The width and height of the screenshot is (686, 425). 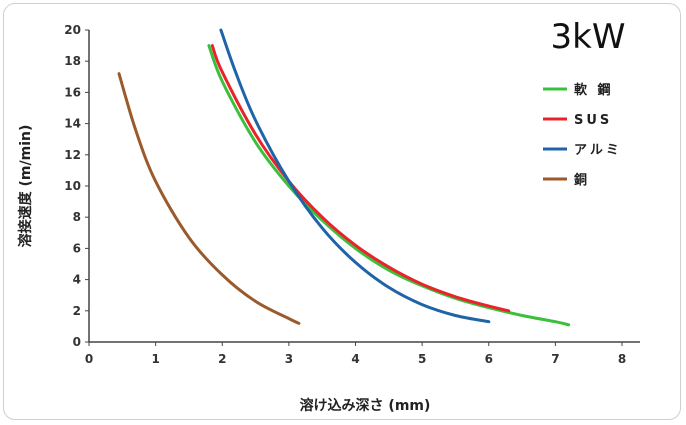 I want to click on legend-label: 銅, so click(x=582, y=180).